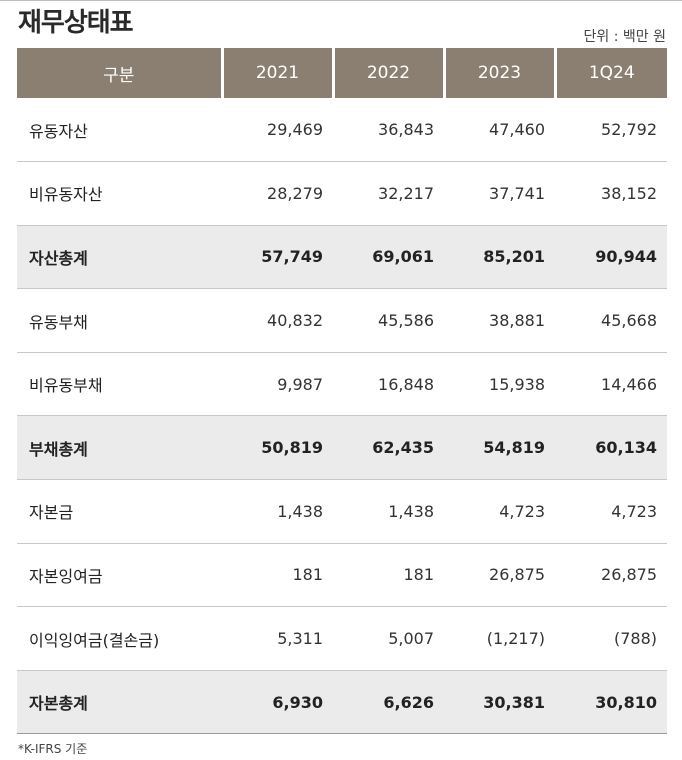  I want to click on table-row: 자본잉여금 181 181 26,875 26,875, so click(342, 575).